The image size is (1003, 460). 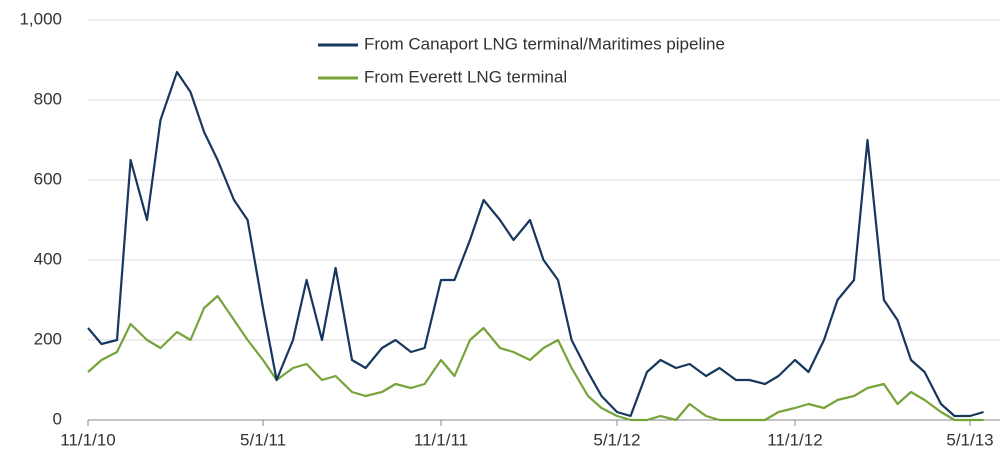 I want to click on x-tick-label: 5/1/11, so click(x=263, y=439).